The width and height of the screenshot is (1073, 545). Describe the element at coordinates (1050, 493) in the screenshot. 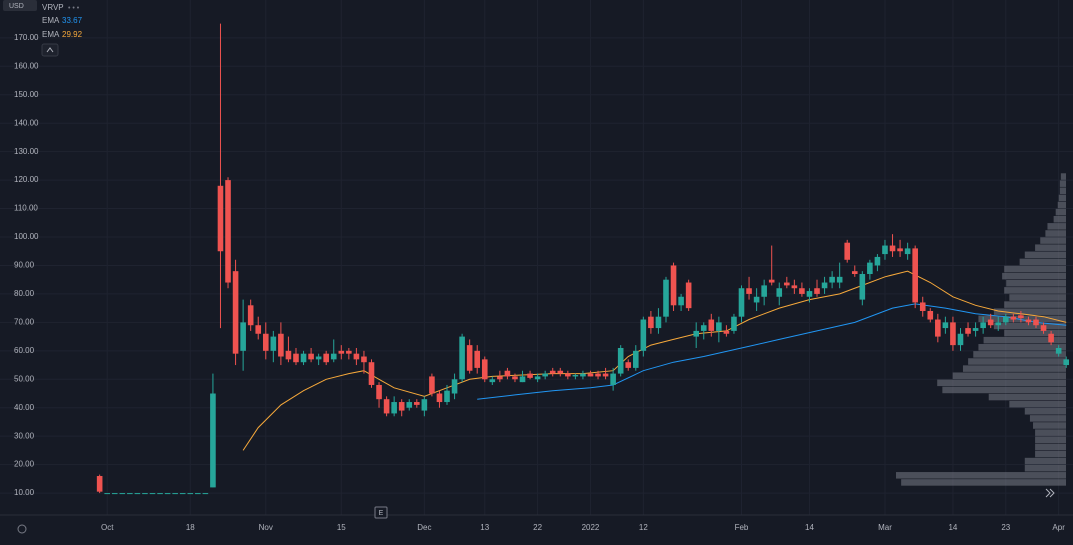

I see `scroll-button` at that location.